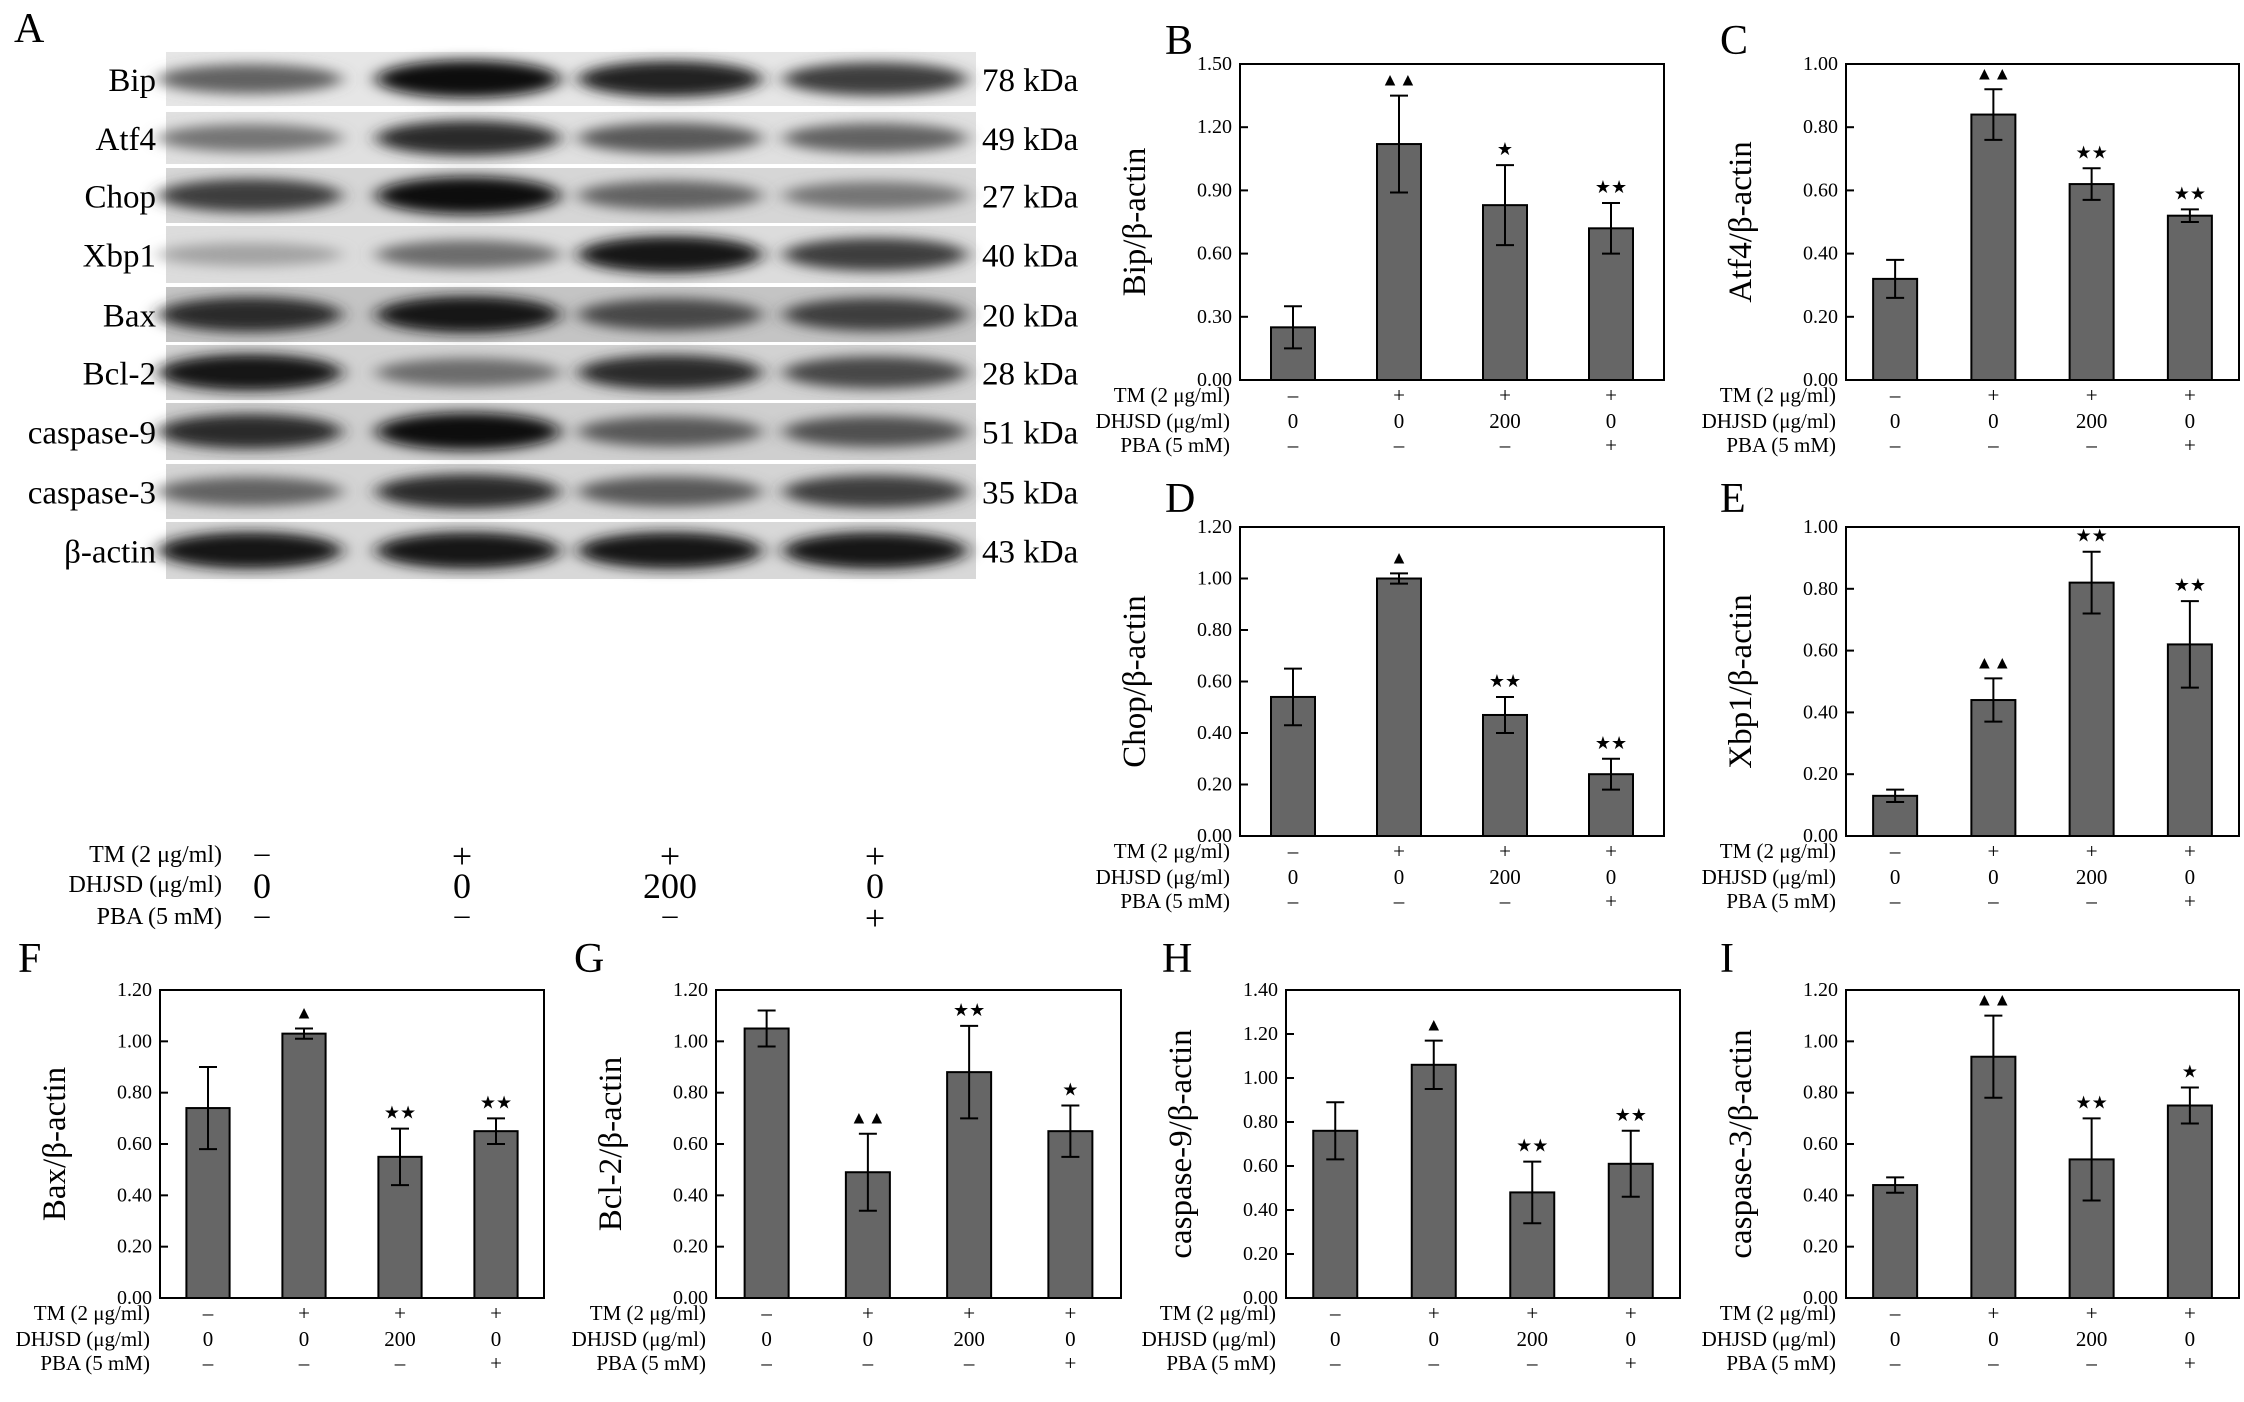  I want to click on condition-value: 200, so click(2092, 877).